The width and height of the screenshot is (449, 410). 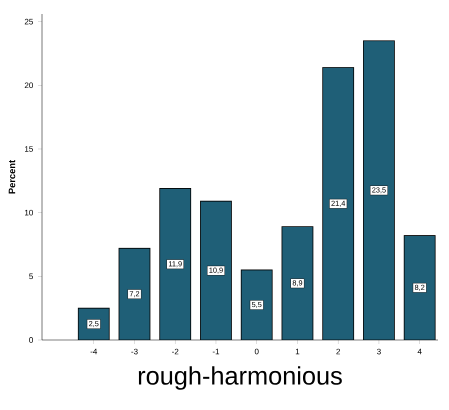 I want to click on y-tick-label: 0, so click(x=31, y=340).